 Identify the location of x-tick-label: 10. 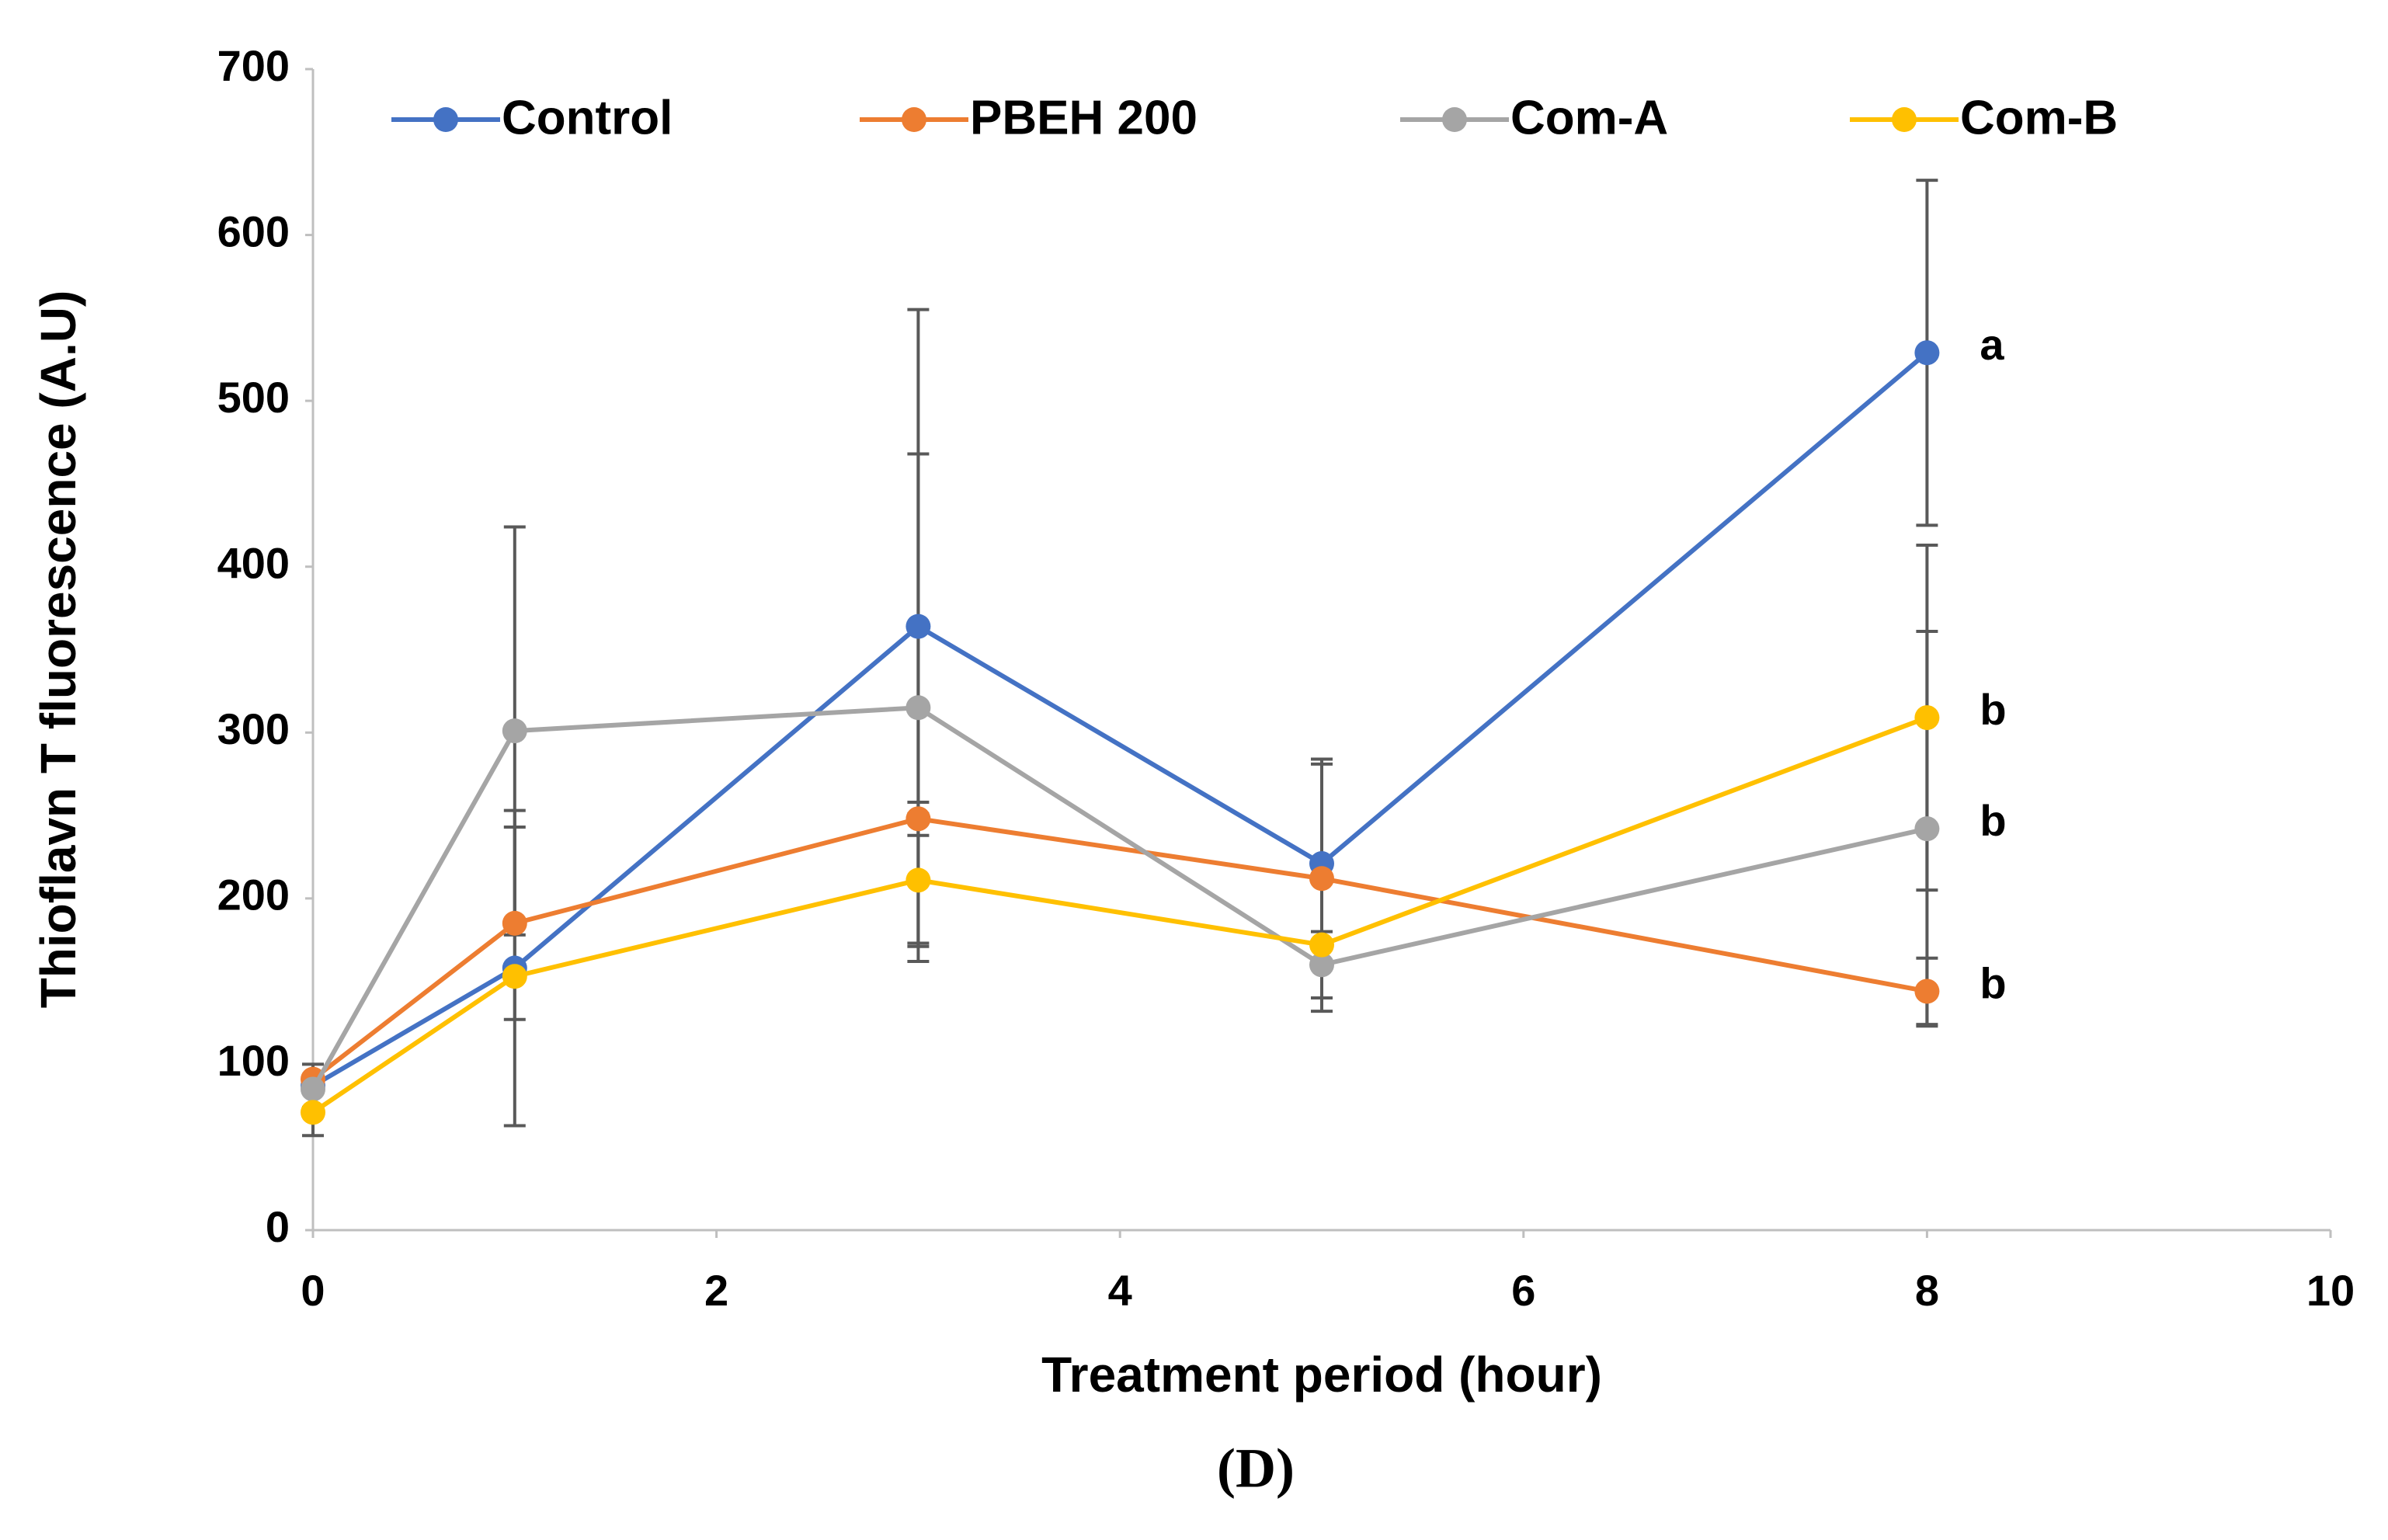
(2330, 1291).